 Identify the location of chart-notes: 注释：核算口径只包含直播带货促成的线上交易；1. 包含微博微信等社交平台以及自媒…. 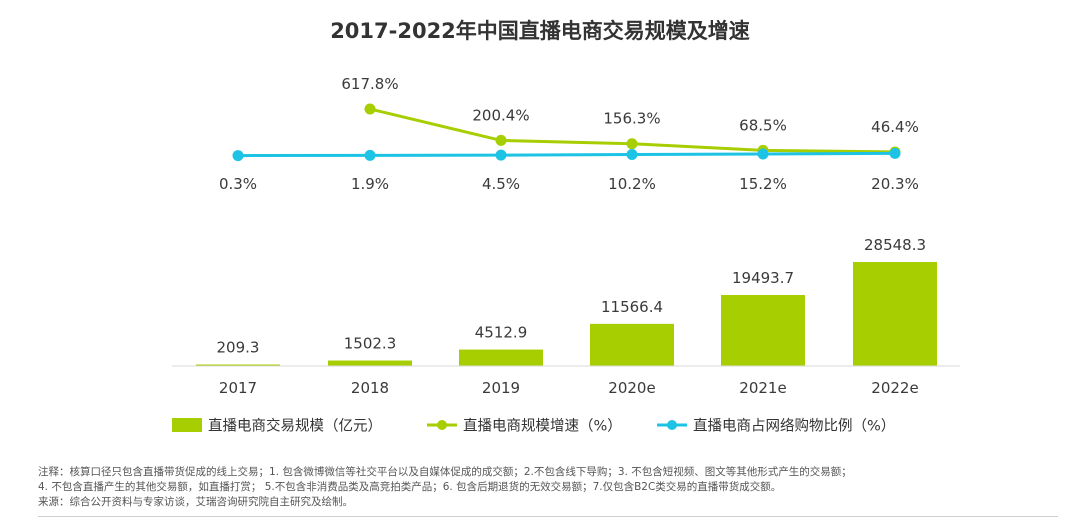
(548, 487).